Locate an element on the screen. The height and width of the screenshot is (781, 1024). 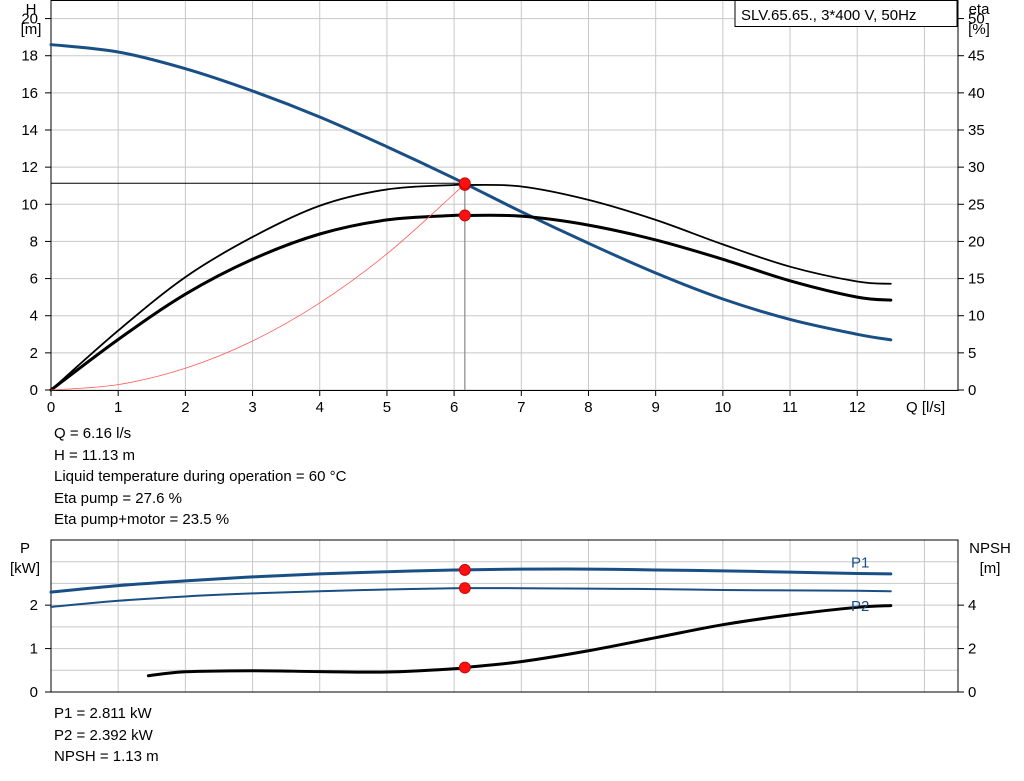
system-curve-curve is located at coordinates (258, 286).